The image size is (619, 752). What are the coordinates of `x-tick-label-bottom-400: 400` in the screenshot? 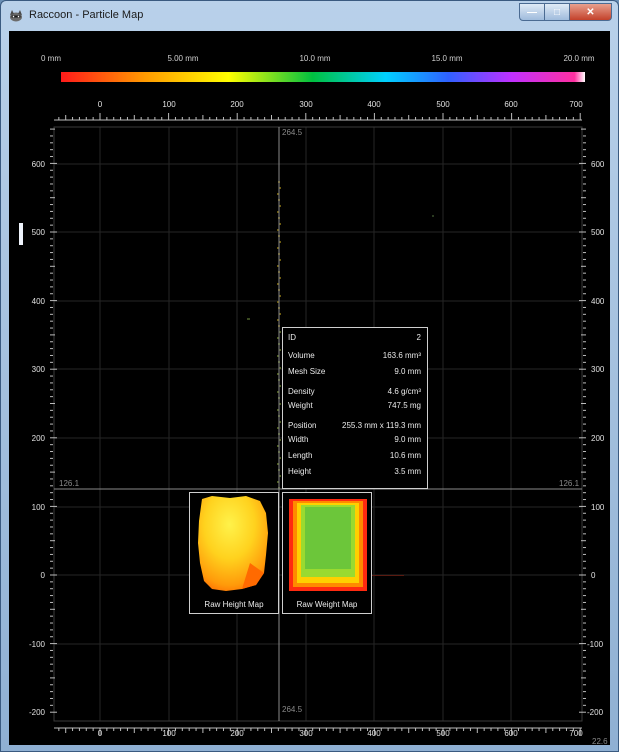 It's located at (374, 733).